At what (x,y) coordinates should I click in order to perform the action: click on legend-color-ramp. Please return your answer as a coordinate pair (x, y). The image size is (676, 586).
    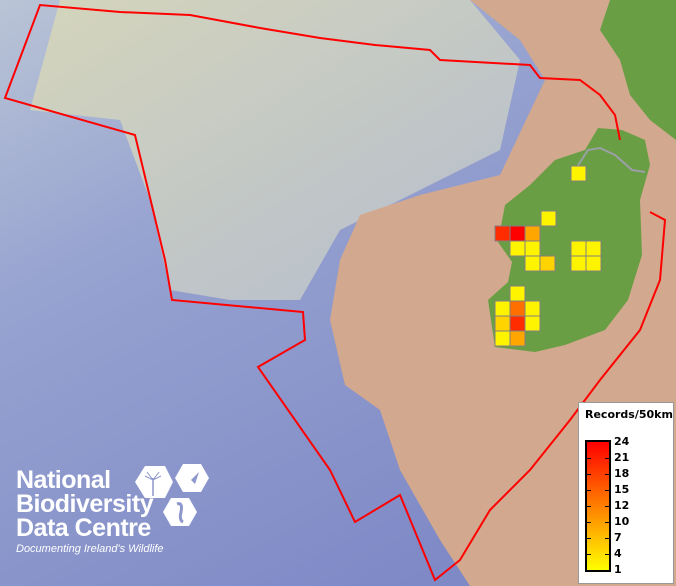
    Looking at the image, I should click on (598, 506).